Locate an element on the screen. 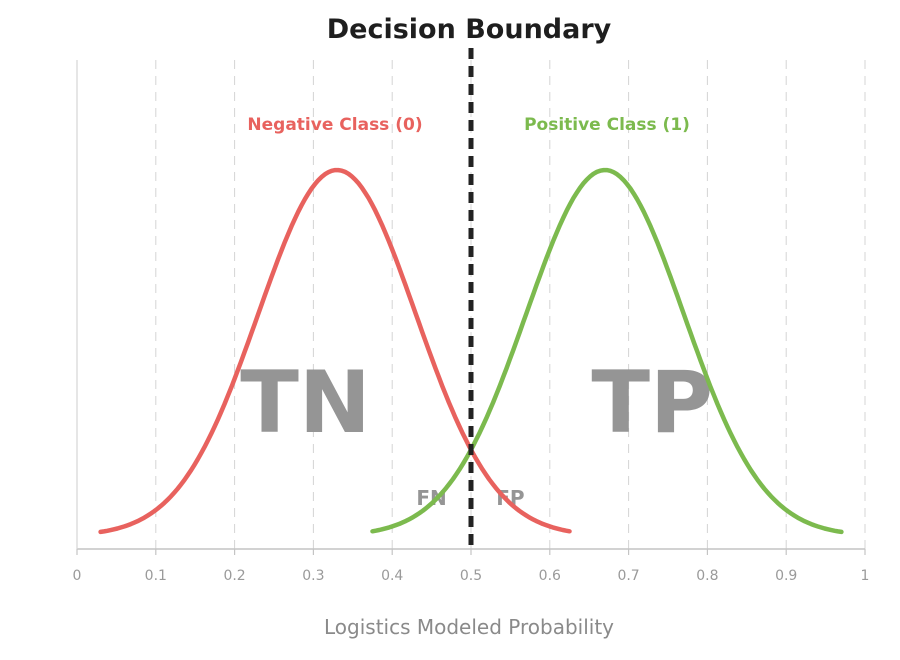  x-tick-label: 0.9 is located at coordinates (786, 576).